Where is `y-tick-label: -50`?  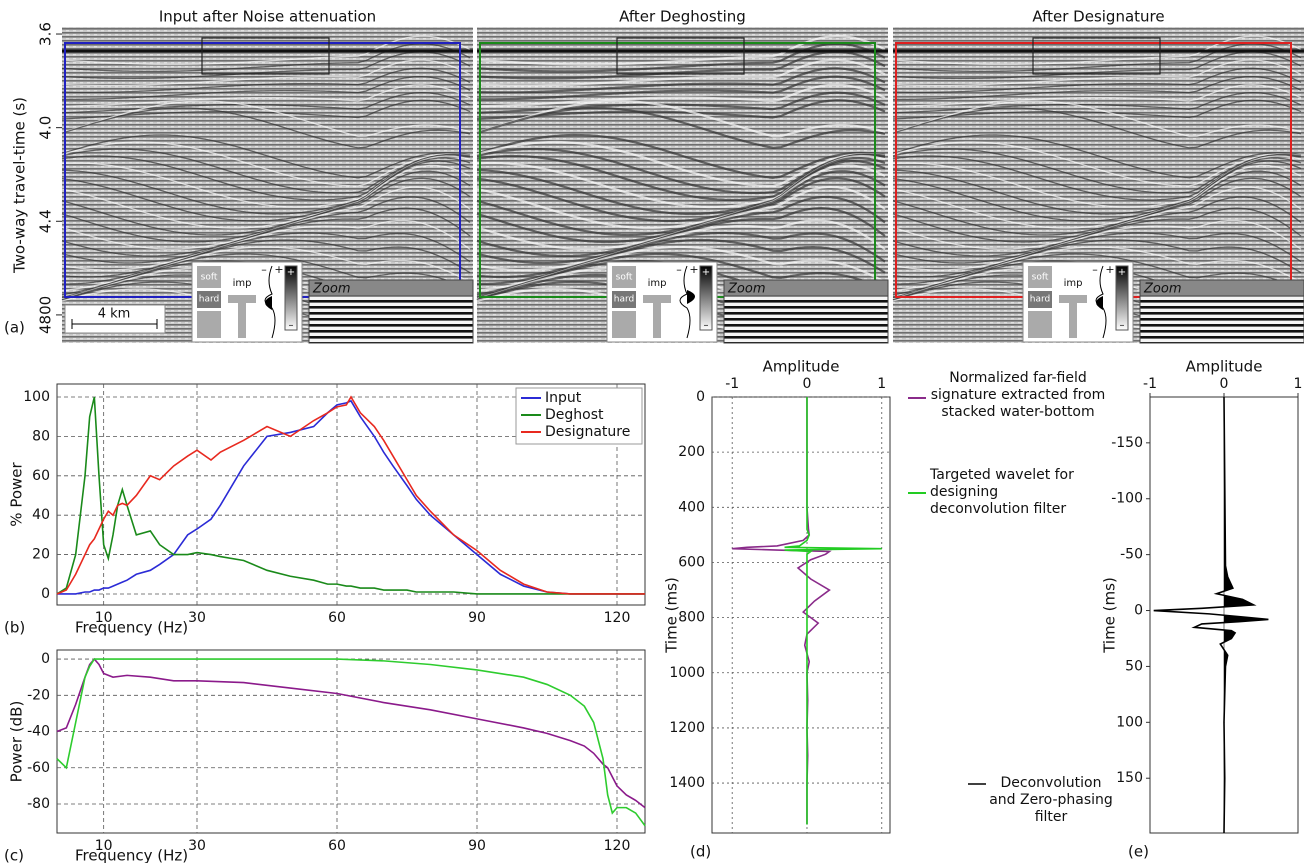 y-tick-label: -50 is located at coordinates (1131, 555).